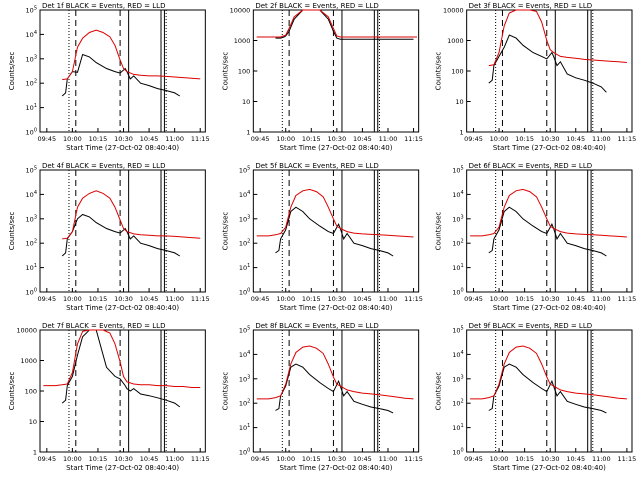 This screenshot has width=640, height=485. Describe the element at coordinates (33, 422) in the screenshot. I see `y-tick-label: 10` at that location.